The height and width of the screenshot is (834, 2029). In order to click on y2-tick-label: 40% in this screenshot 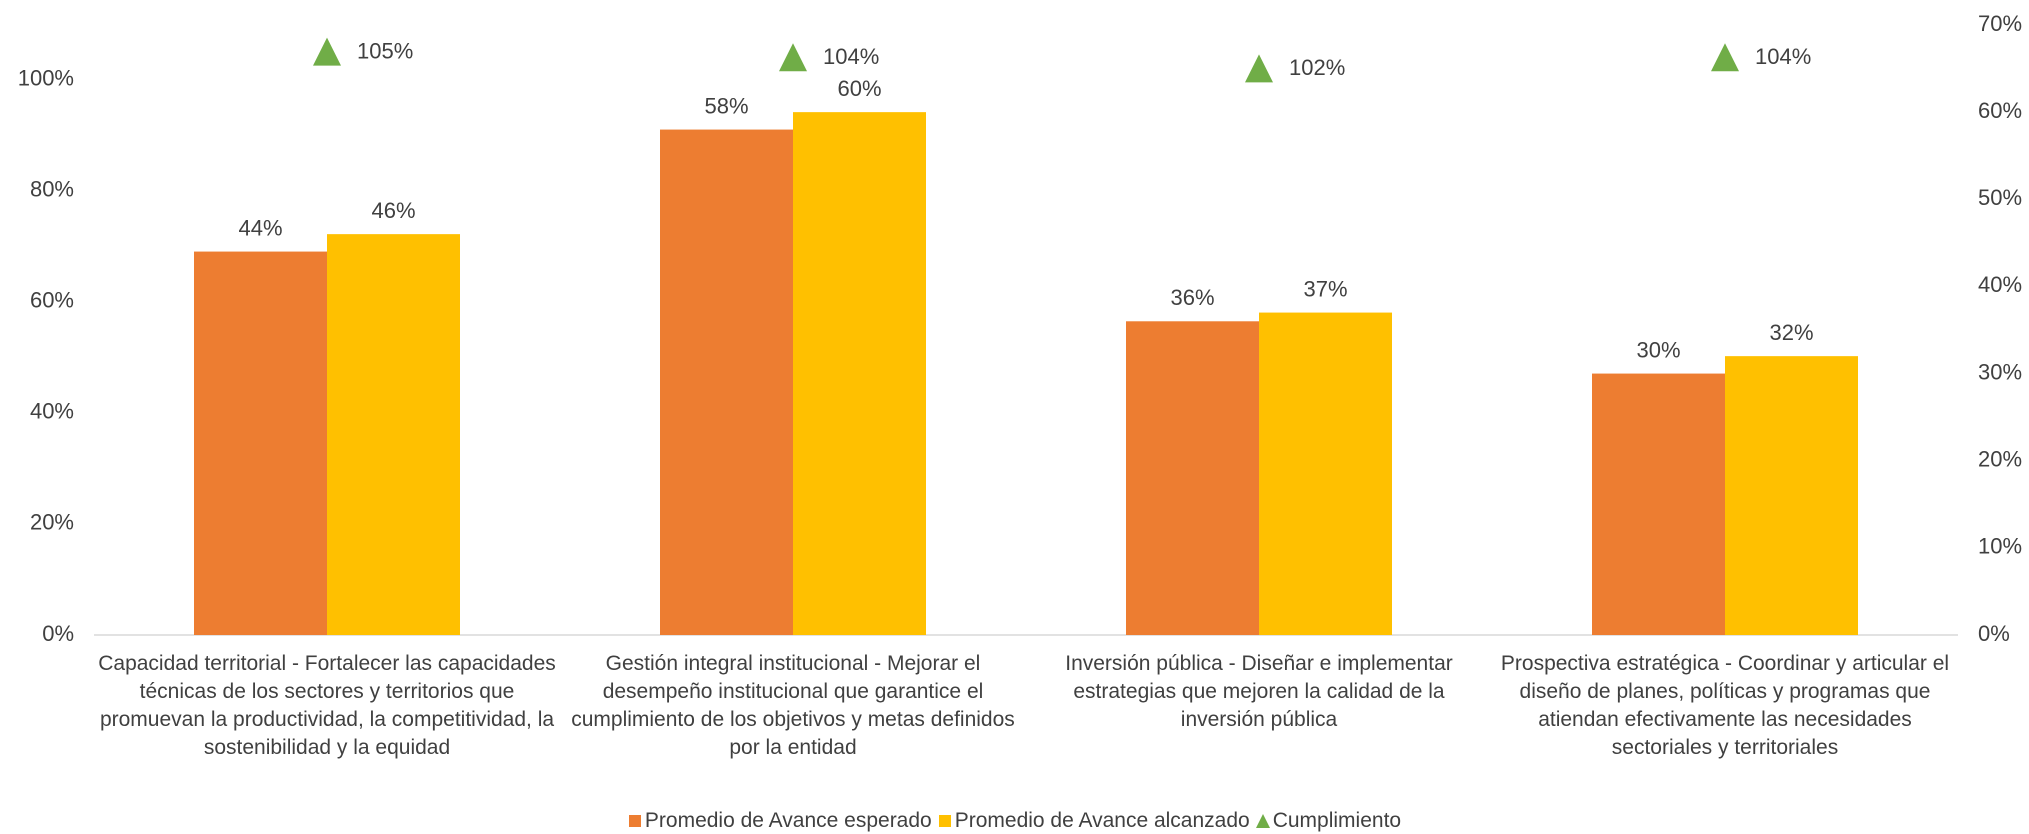, I will do `click(2000, 284)`.